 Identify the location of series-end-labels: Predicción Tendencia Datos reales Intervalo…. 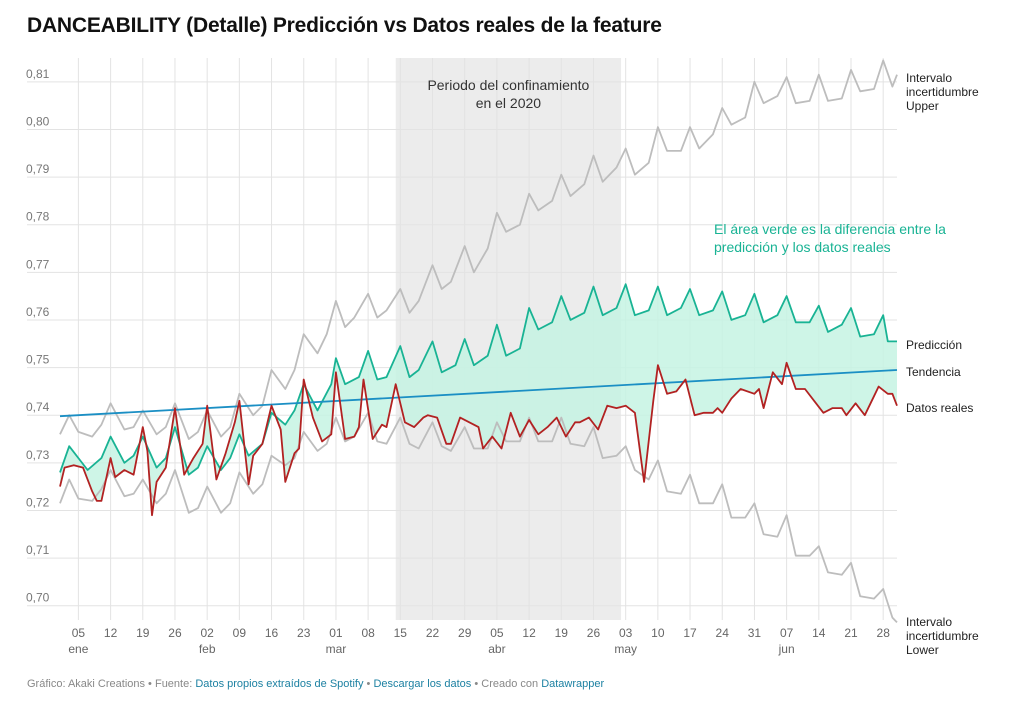
(942, 364).